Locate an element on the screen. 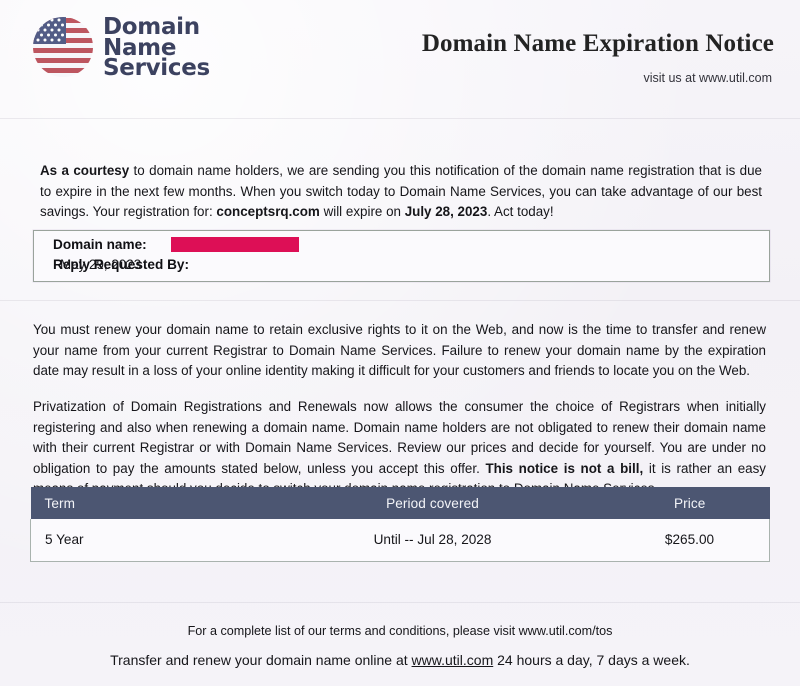 This screenshot has height=686, width=800. brand-logo: Domain Name Services is located at coordinates (121, 47).